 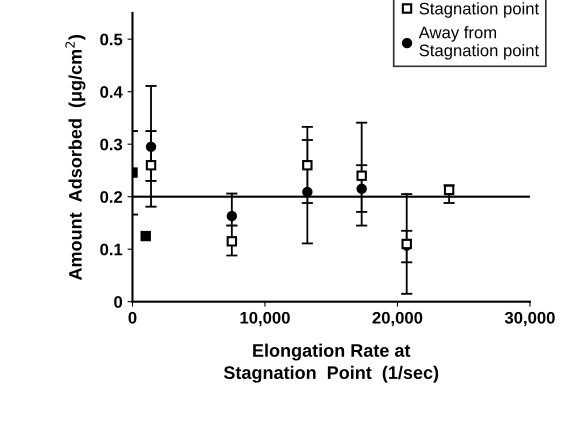 I want to click on y-tick-label: 0, so click(x=118, y=302).